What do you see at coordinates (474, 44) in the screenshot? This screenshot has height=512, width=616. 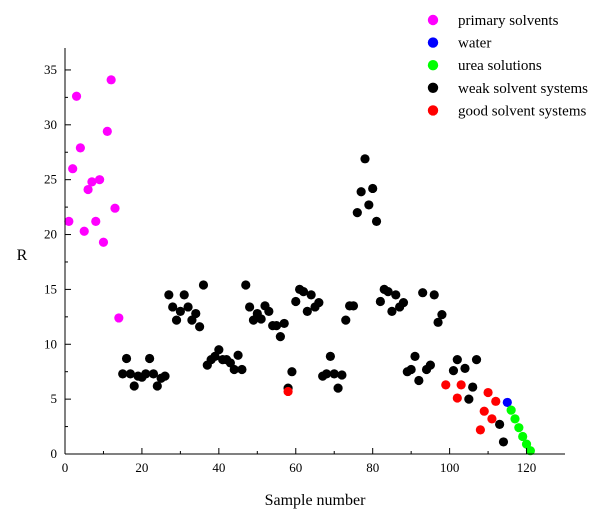 I see `legend-label: water` at bounding box center [474, 44].